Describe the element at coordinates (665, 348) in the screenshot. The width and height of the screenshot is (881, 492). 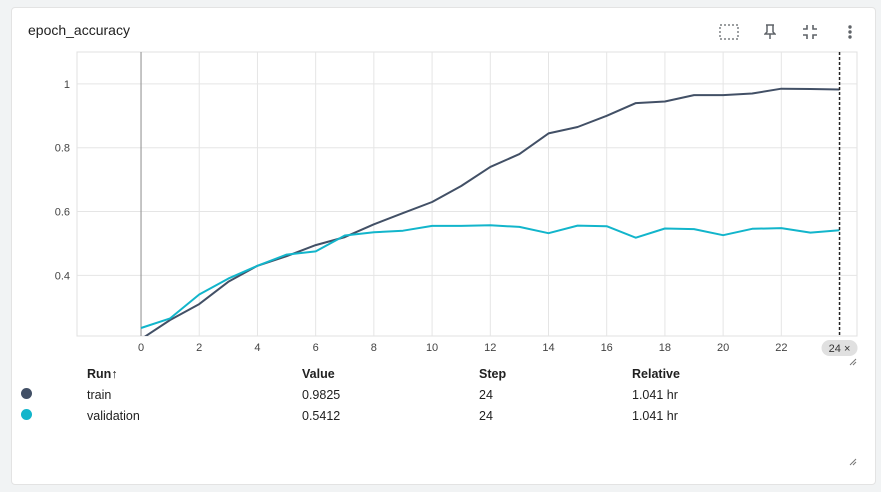
I see `x-tick-label: 18` at that location.